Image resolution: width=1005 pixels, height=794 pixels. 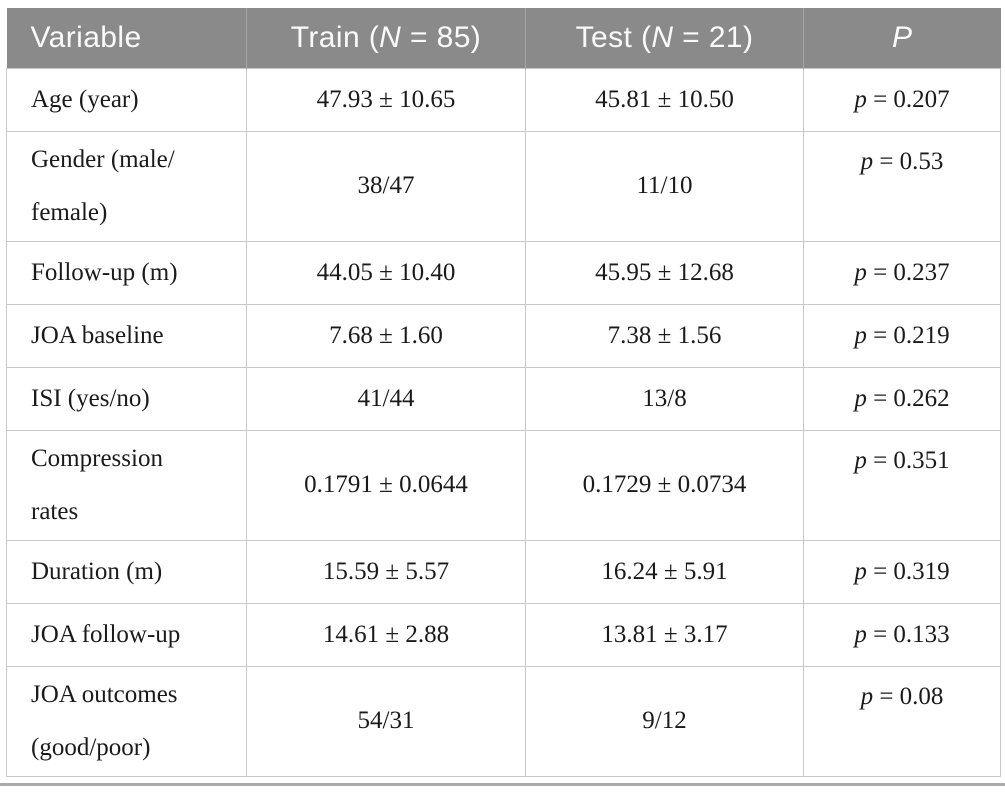 I want to click on header-train-post: = 85), so click(x=441, y=37).